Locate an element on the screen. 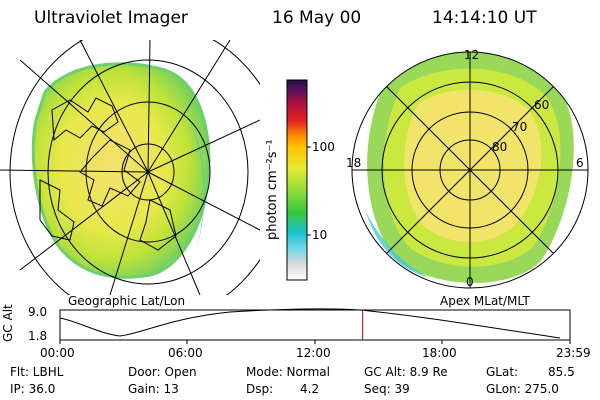  coastline-europe is located at coordinates (110, 173).